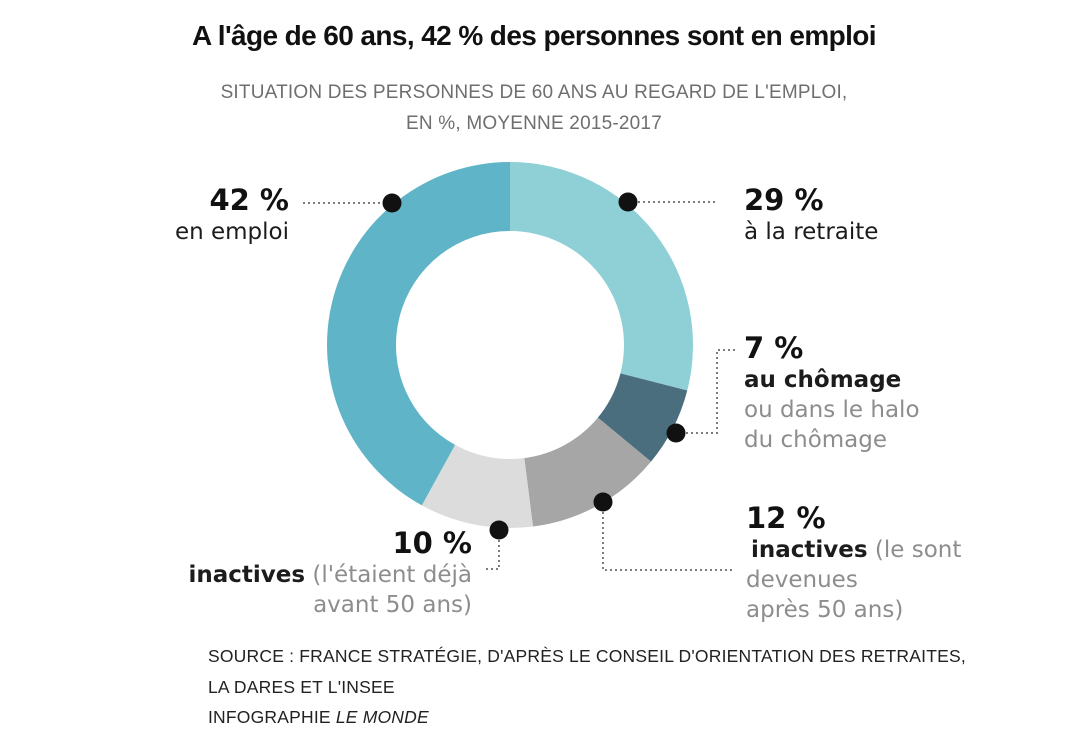  What do you see at coordinates (301, 686) in the screenshot?
I see `source-line-2: LA DARES ET L'INSEE` at bounding box center [301, 686].